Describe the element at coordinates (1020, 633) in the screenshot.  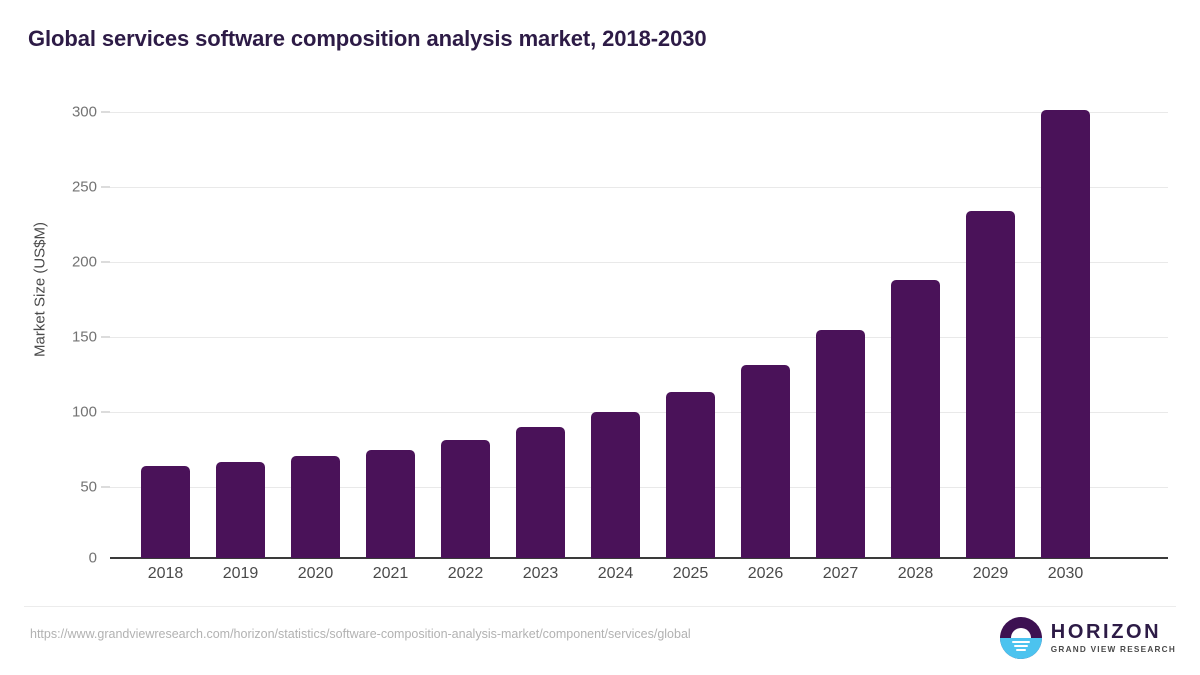
I see `logo-dome-shape` at that location.